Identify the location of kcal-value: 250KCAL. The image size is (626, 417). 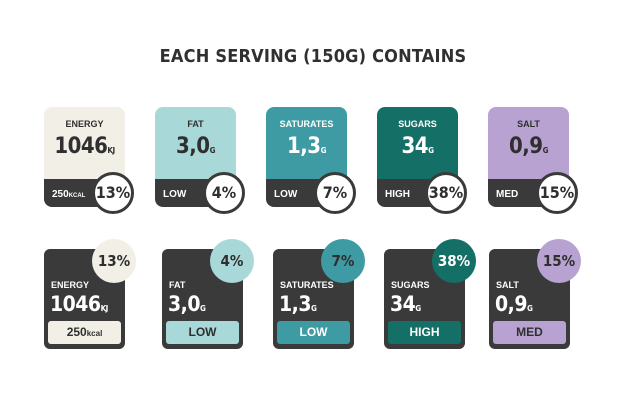
(69, 194).